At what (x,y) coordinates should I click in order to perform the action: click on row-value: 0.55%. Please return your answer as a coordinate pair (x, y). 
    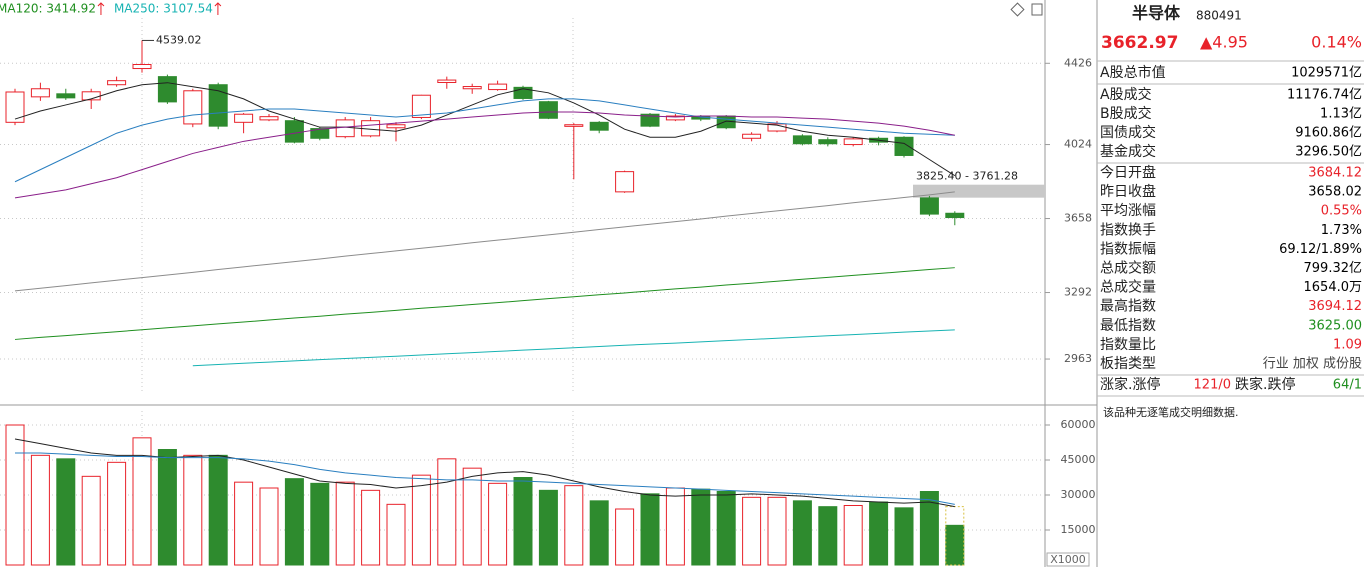
    Looking at the image, I should click on (1341, 211).